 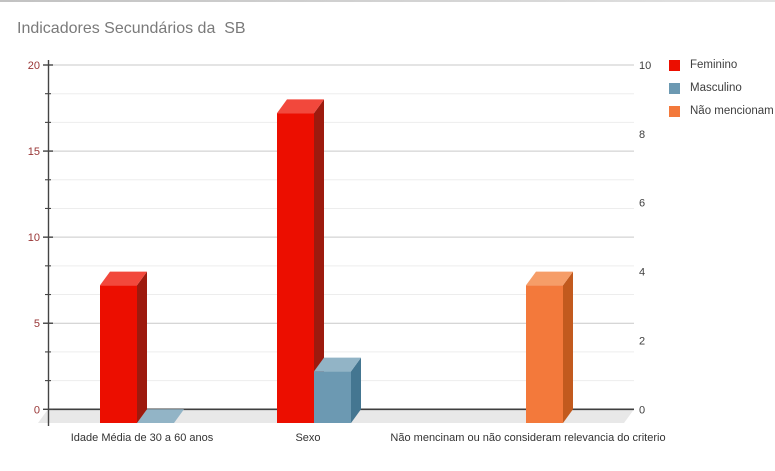 What do you see at coordinates (34, 66) in the screenshot?
I see `left-axis-tick-label: 20` at bounding box center [34, 66].